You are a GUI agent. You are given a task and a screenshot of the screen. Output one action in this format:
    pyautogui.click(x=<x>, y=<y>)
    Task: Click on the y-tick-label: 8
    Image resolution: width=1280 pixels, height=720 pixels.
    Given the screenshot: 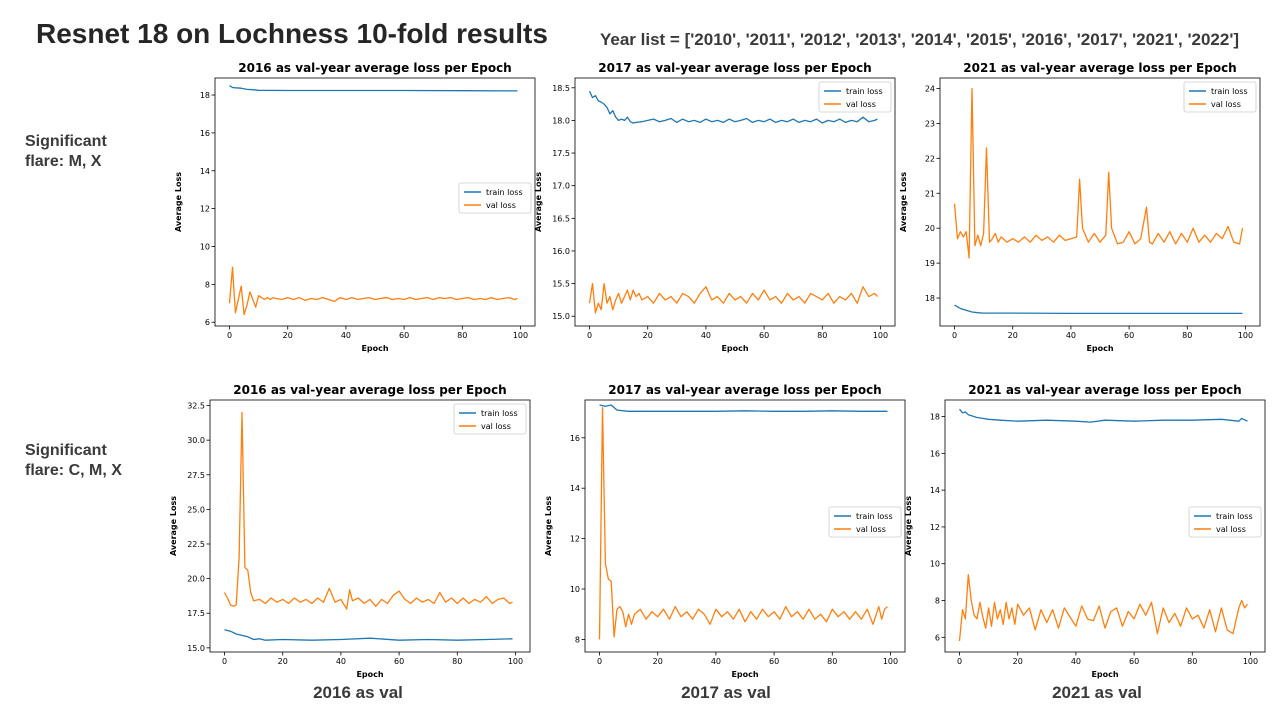 What is the action you would take?
    pyautogui.click(x=577, y=639)
    